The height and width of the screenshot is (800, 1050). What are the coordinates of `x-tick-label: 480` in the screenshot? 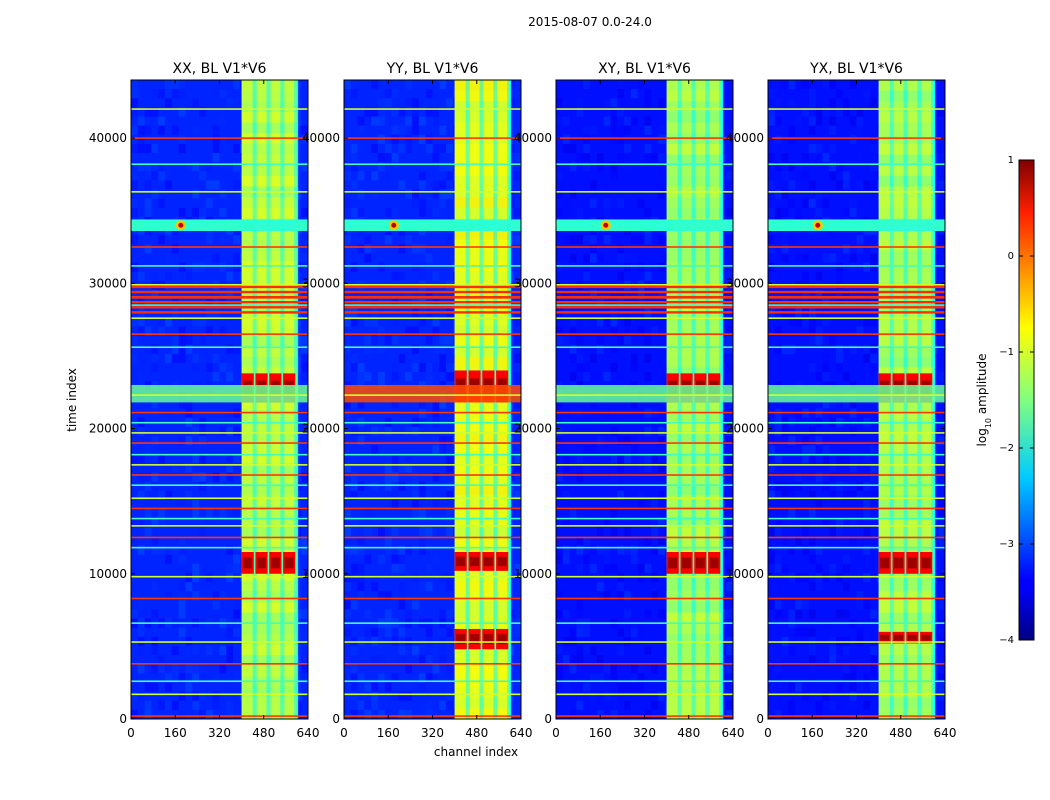 It's located at (900, 733).